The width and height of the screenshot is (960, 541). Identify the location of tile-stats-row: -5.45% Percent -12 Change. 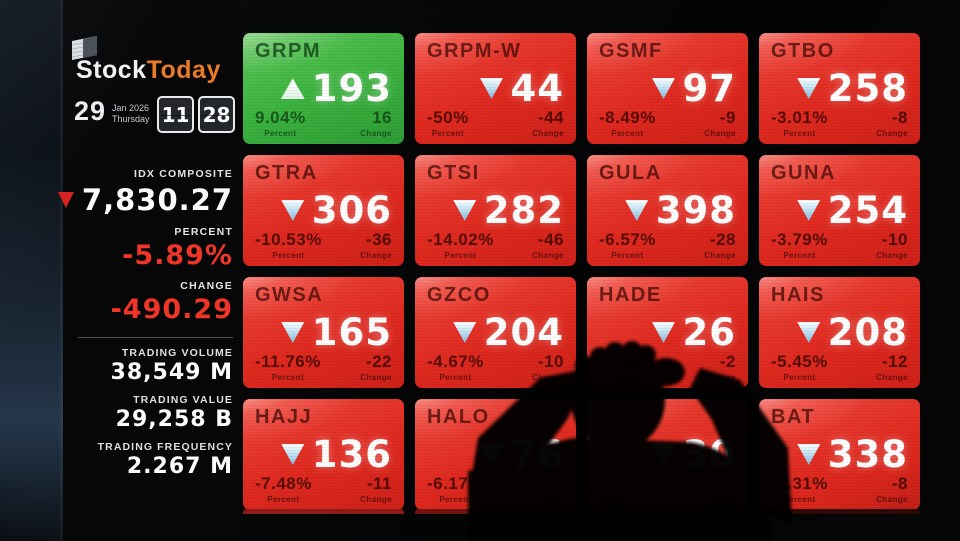
(839, 367).